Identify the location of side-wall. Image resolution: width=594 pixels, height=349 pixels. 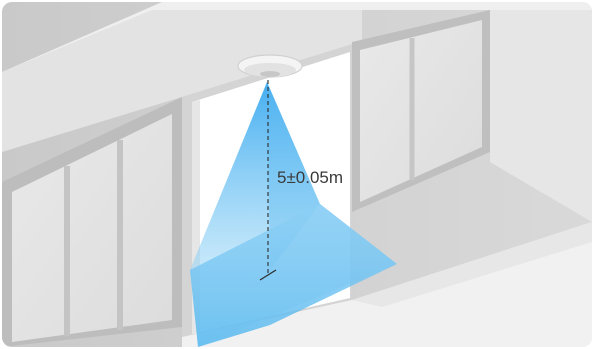
(541, 112).